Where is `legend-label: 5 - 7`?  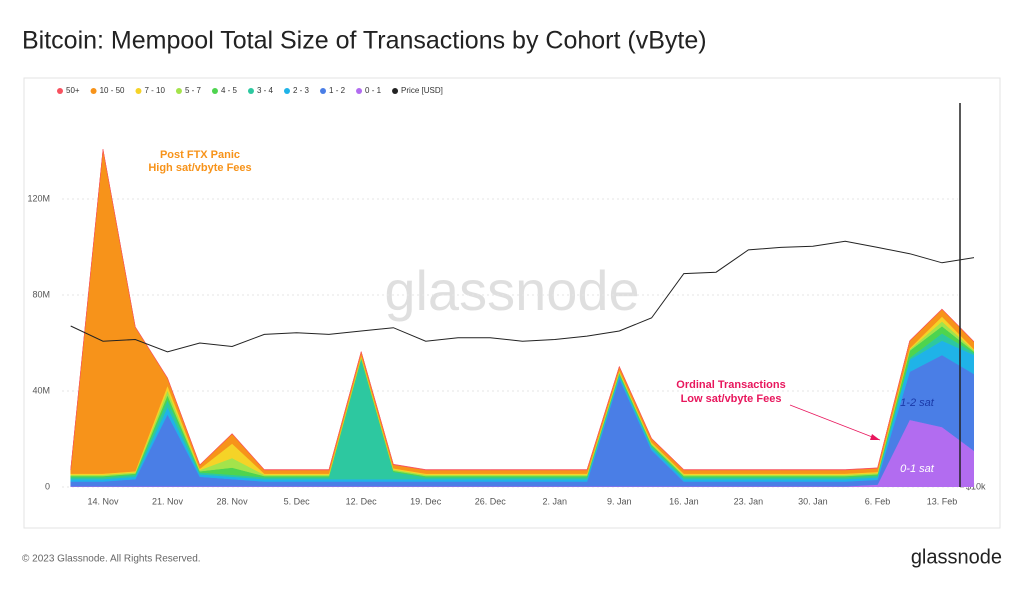 legend-label: 5 - 7 is located at coordinates (193, 90).